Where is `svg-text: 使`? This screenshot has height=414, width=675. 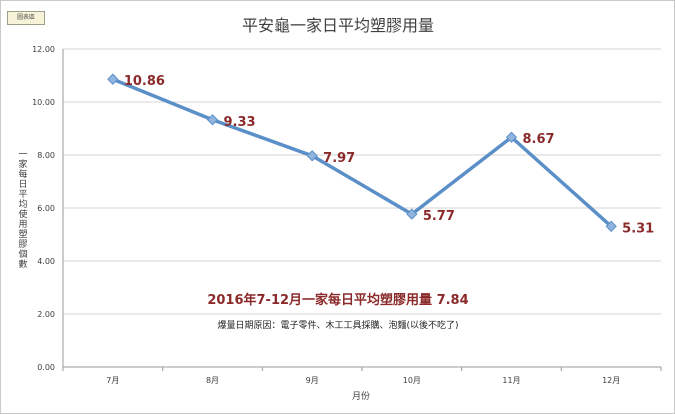
svg-text: 使 is located at coordinates (22, 214).